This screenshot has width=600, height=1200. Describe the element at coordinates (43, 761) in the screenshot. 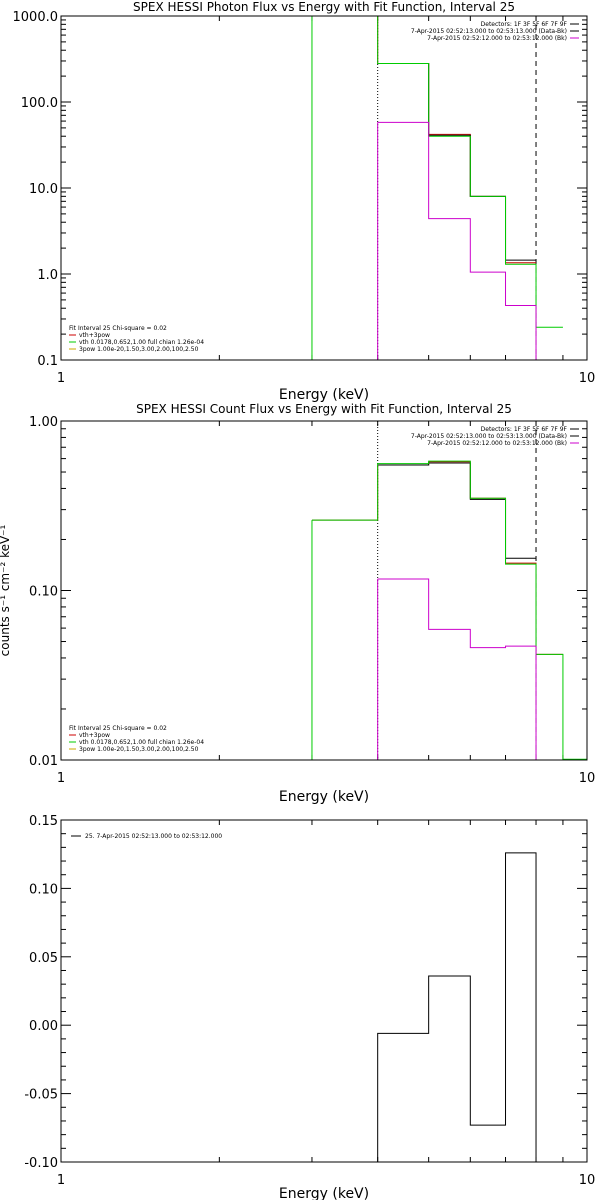

I see `y-tick-label: 0.01` at that location.